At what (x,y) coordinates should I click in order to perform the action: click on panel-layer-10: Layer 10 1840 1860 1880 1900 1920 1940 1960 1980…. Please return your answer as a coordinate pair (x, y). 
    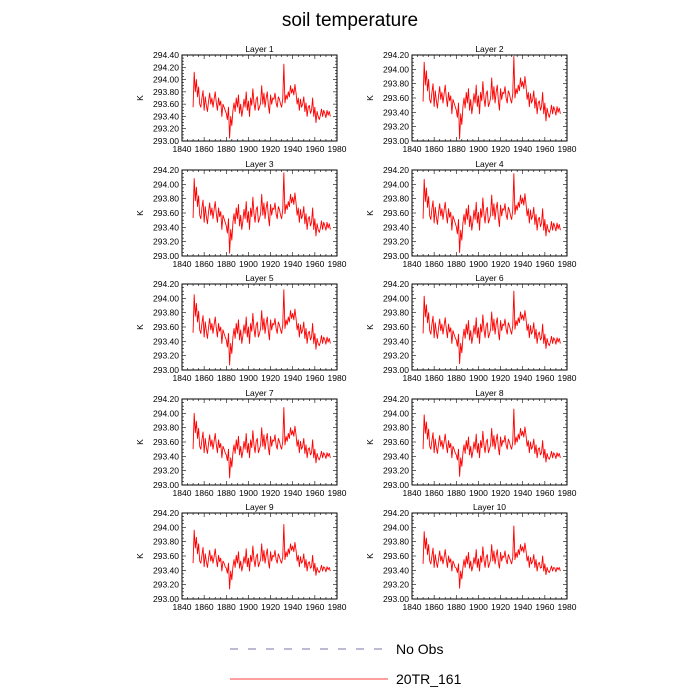
    Looking at the image, I should click on (471, 557).